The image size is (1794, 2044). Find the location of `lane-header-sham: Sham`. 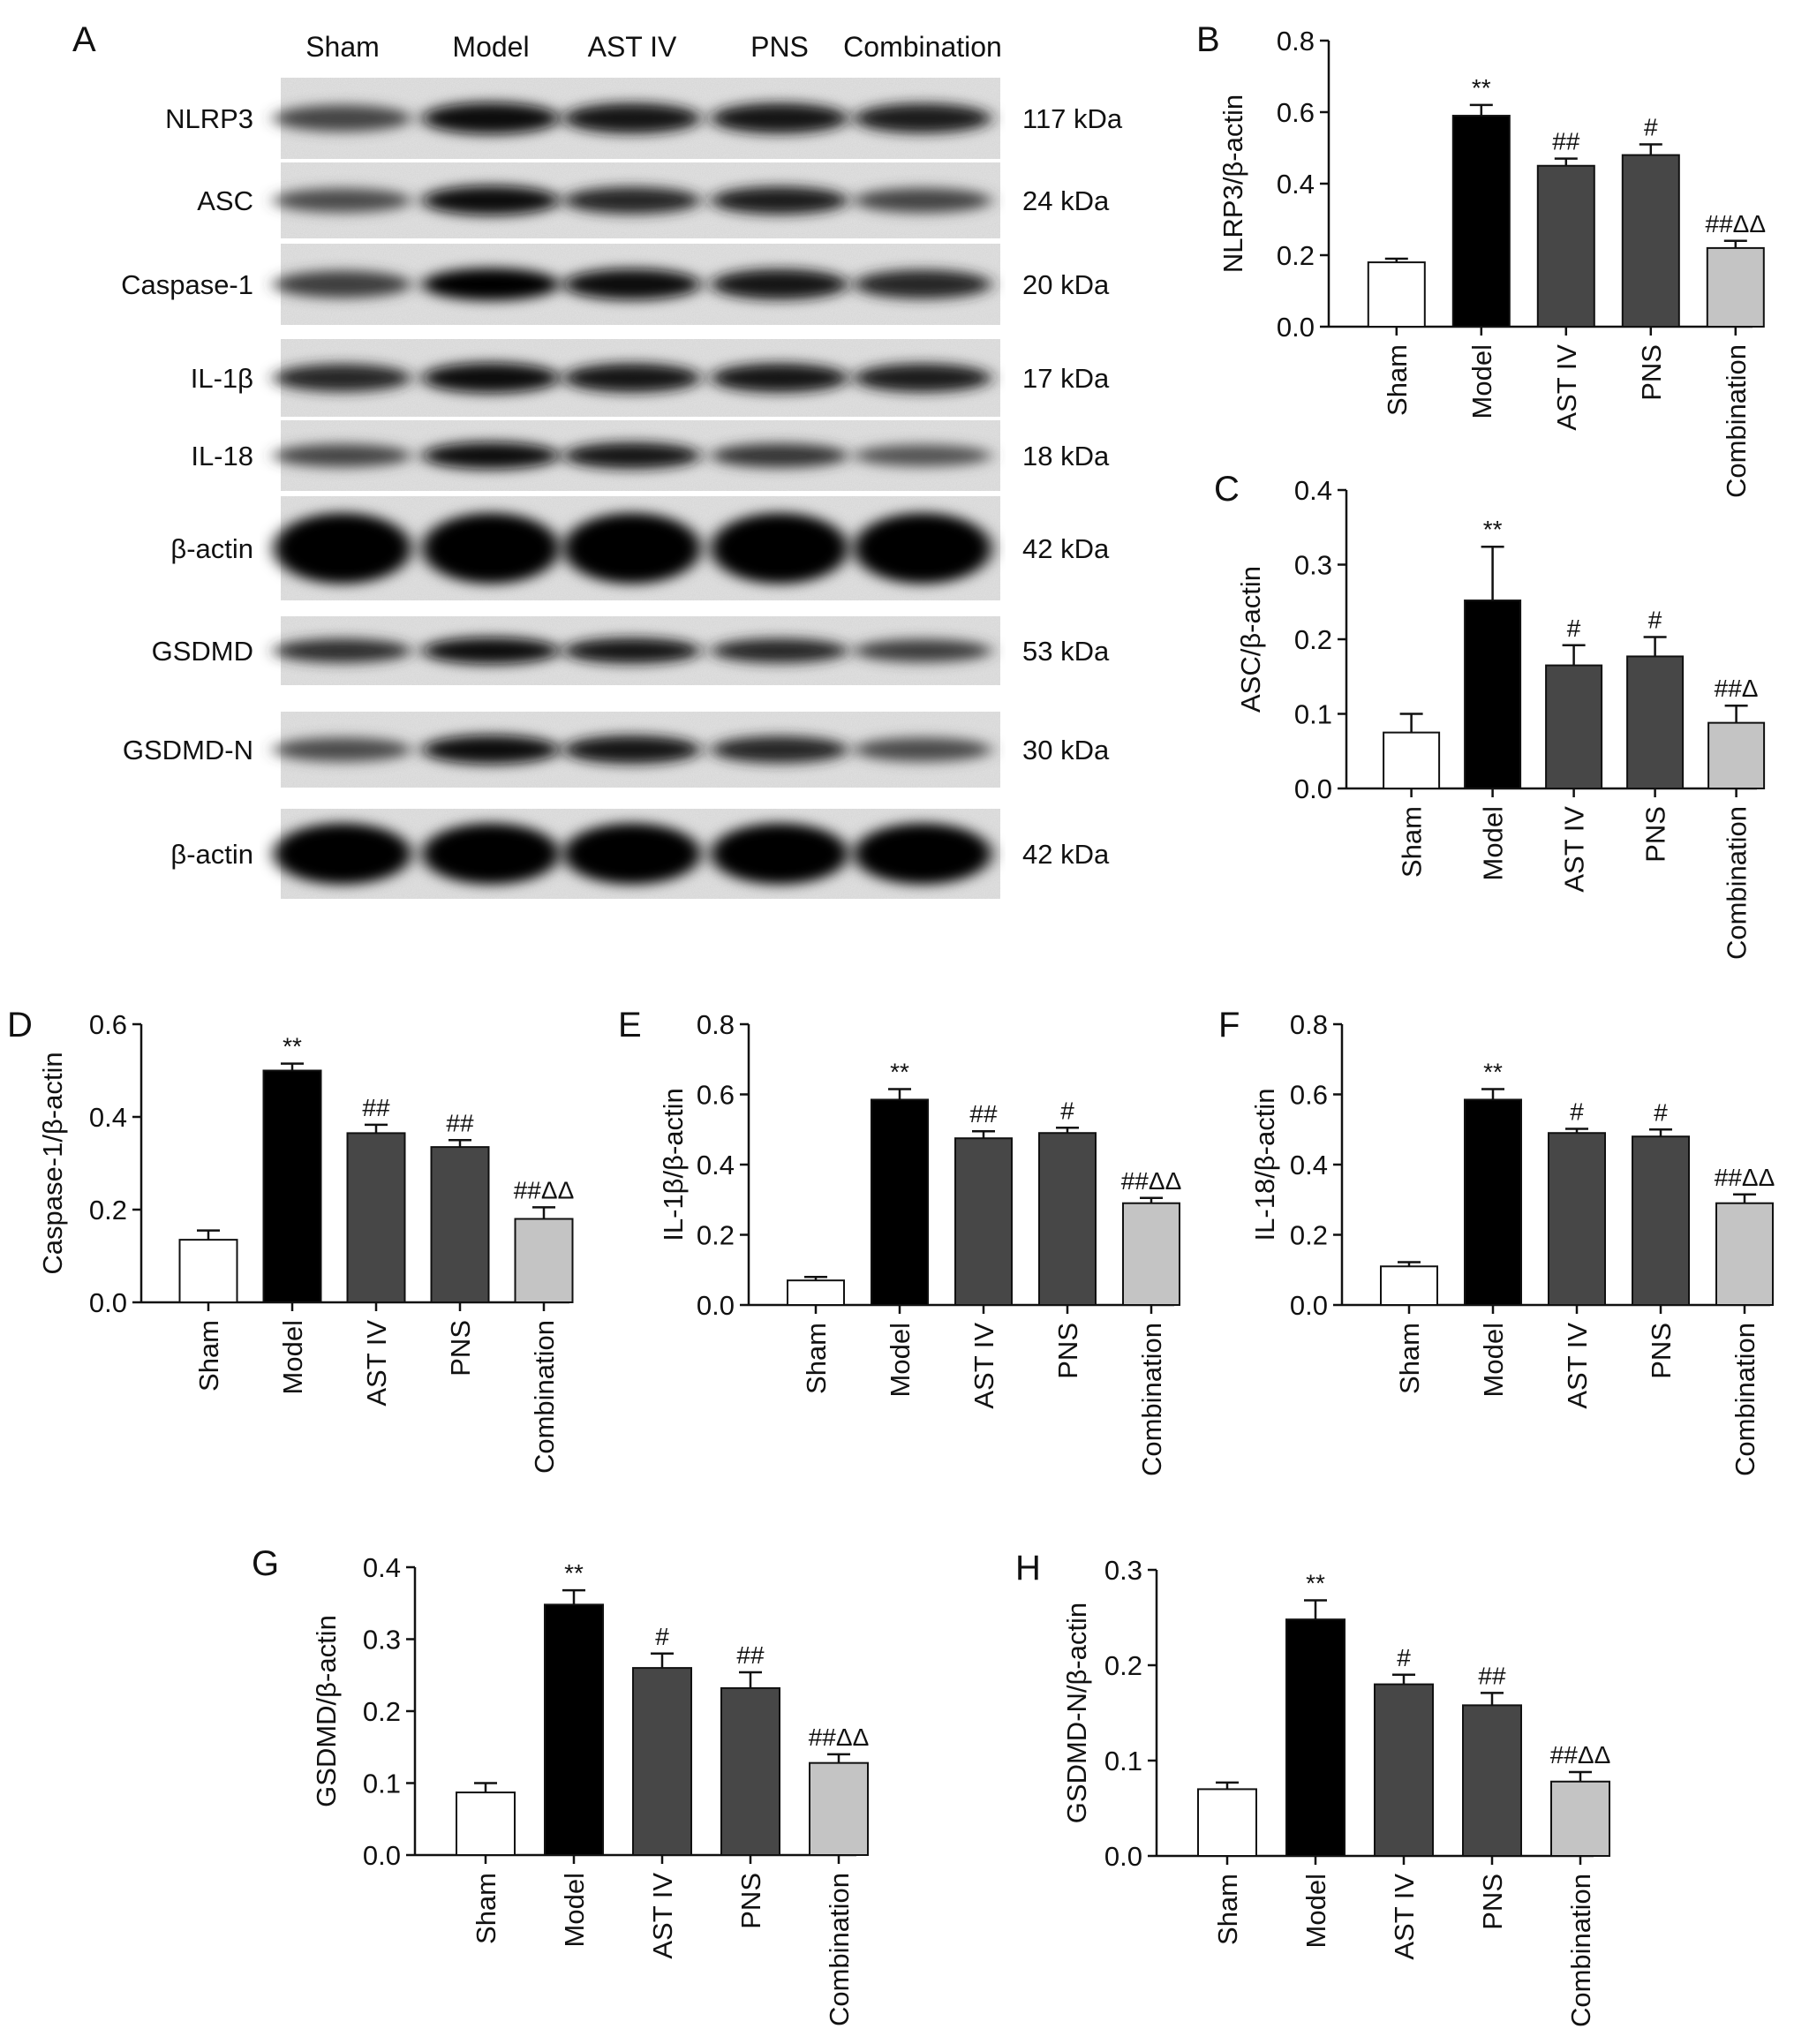

lane-header-sham: Sham is located at coordinates (343, 47).